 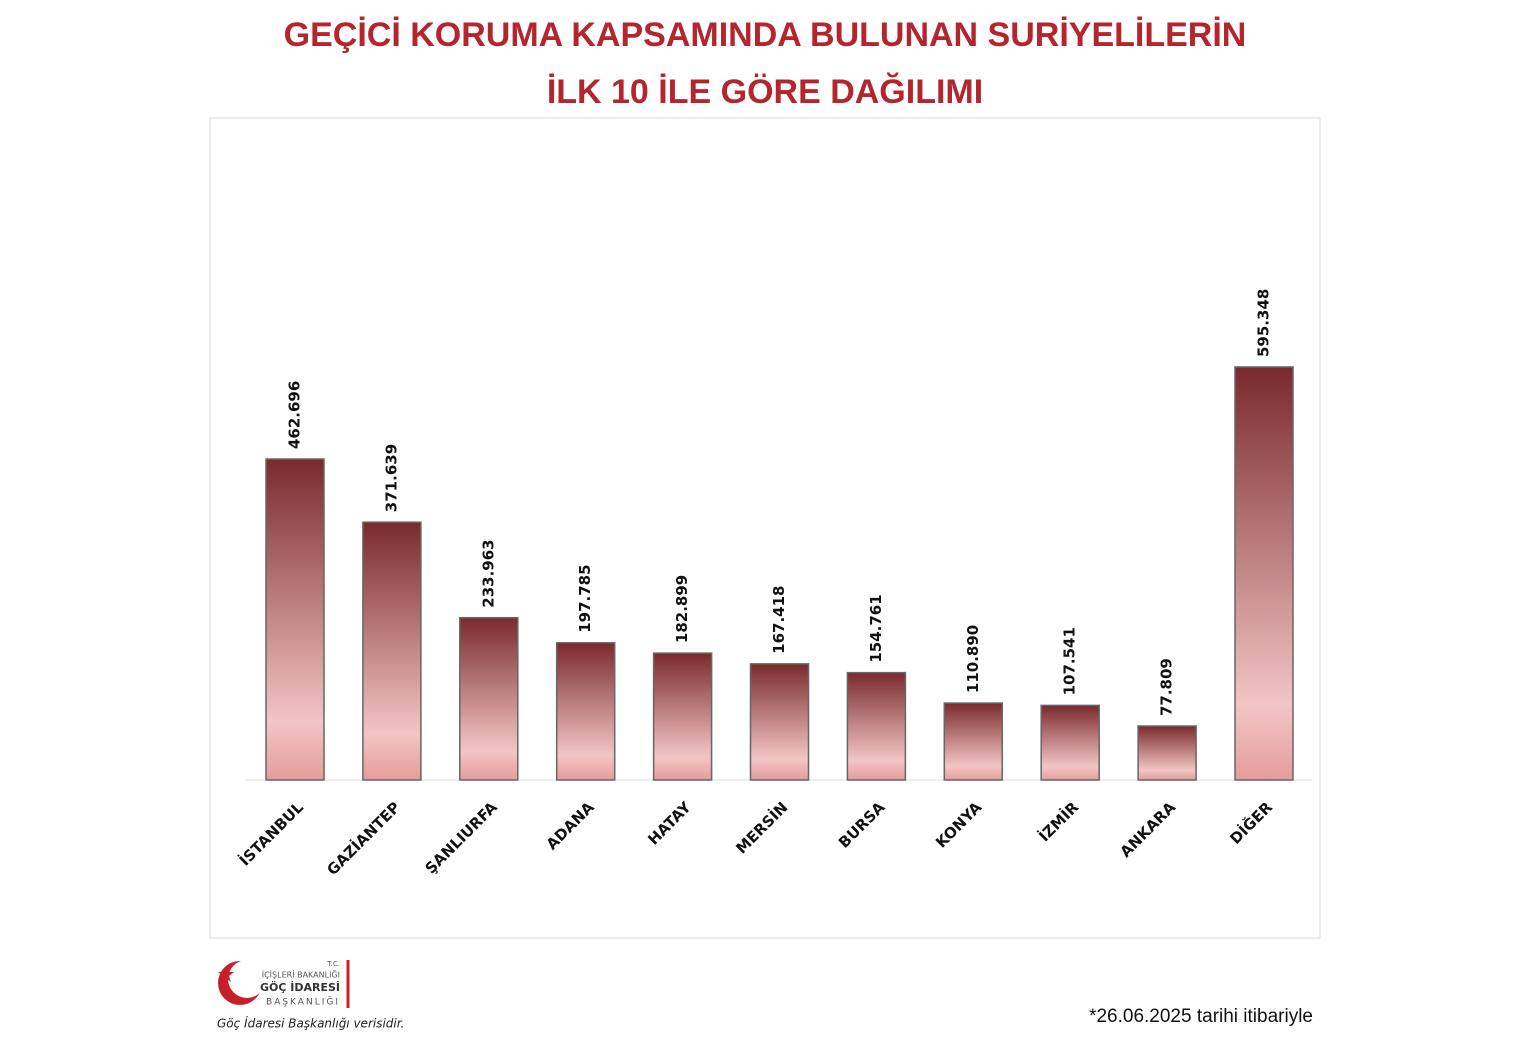 What do you see at coordinates (310, 1023) in the screenshot?
I see `source-note: Göç İdaresi Başkanlığı verisidir.` at bounding box center [310, 1023].